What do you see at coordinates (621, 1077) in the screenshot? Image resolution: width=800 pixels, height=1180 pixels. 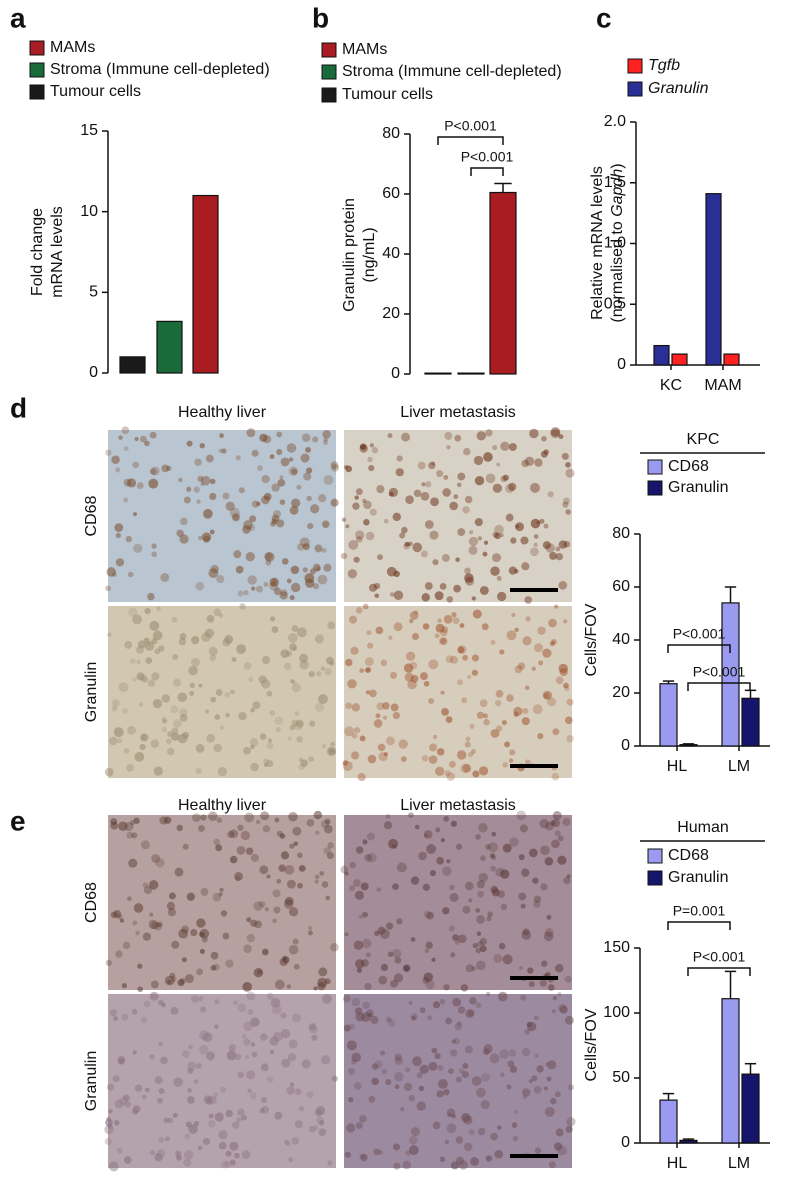 I see `y-tick-label: 50` at bounding box center [621, 1077].